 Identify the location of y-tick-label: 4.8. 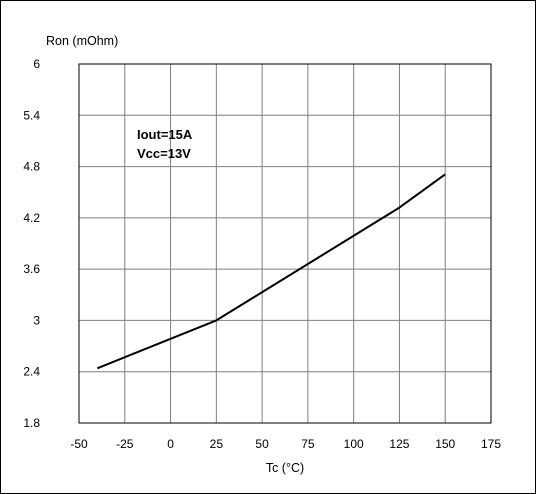
(31, 167).